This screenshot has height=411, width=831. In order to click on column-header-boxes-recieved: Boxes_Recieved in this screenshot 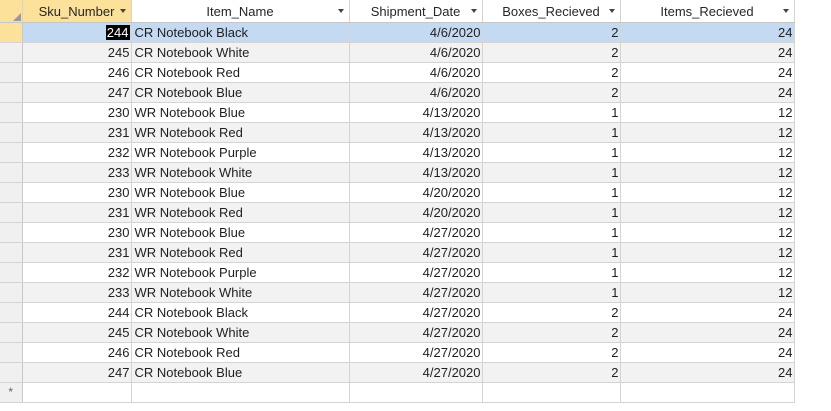, I will do `click(551, 11)`.